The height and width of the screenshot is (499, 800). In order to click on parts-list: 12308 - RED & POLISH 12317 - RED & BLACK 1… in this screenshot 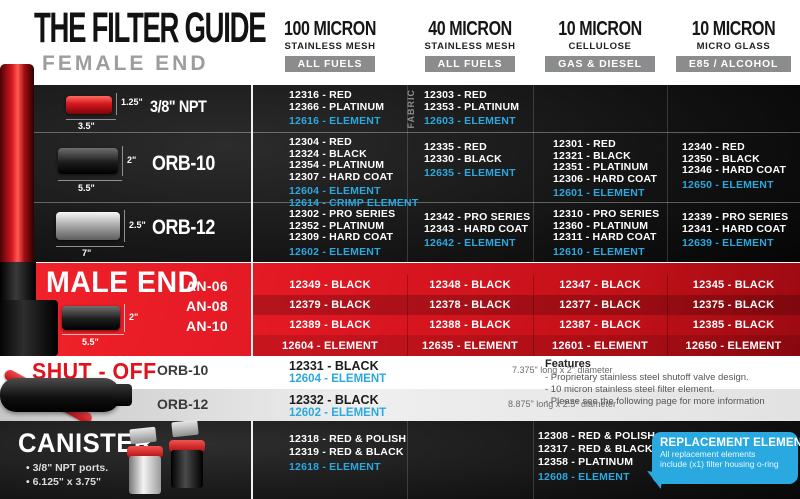, I will do `click(596, 449)`.